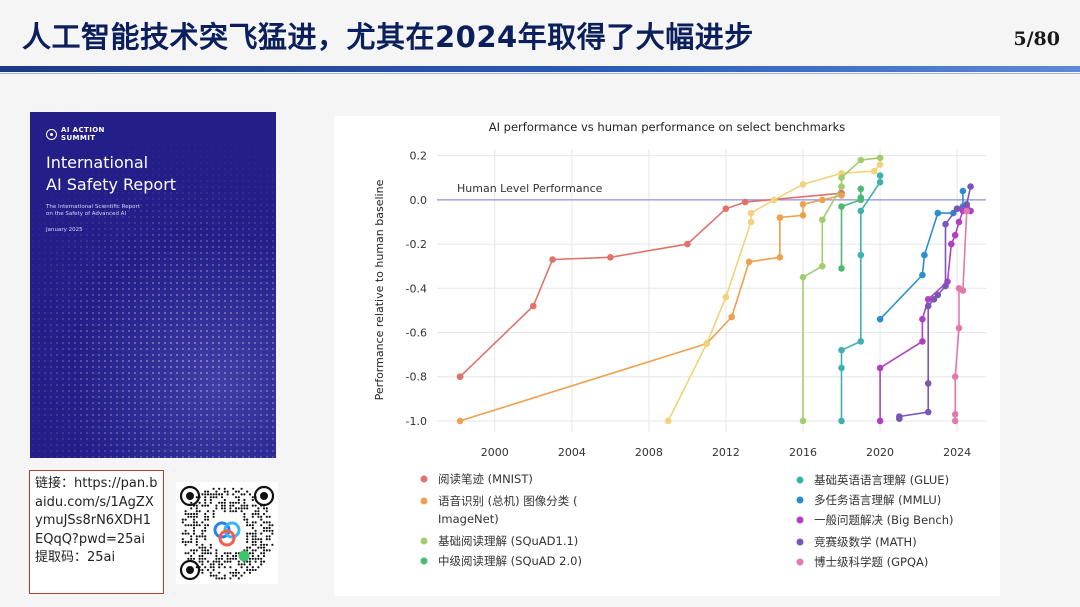 This screenshot has width=1080, height=607. Describe the element at coordinates (865, 542) in the screenshot. I see `legend-label: 竞赛级数学 (MATH)` at that location.